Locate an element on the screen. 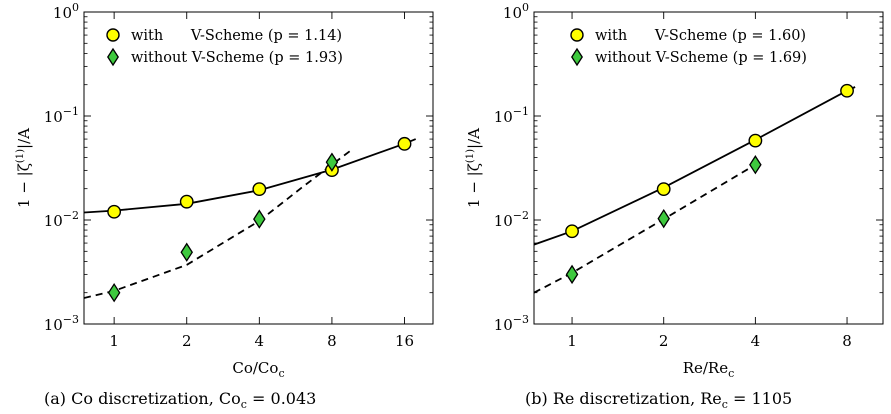  x-axis-label: Re/Rec is located at coordinates (709, 369).